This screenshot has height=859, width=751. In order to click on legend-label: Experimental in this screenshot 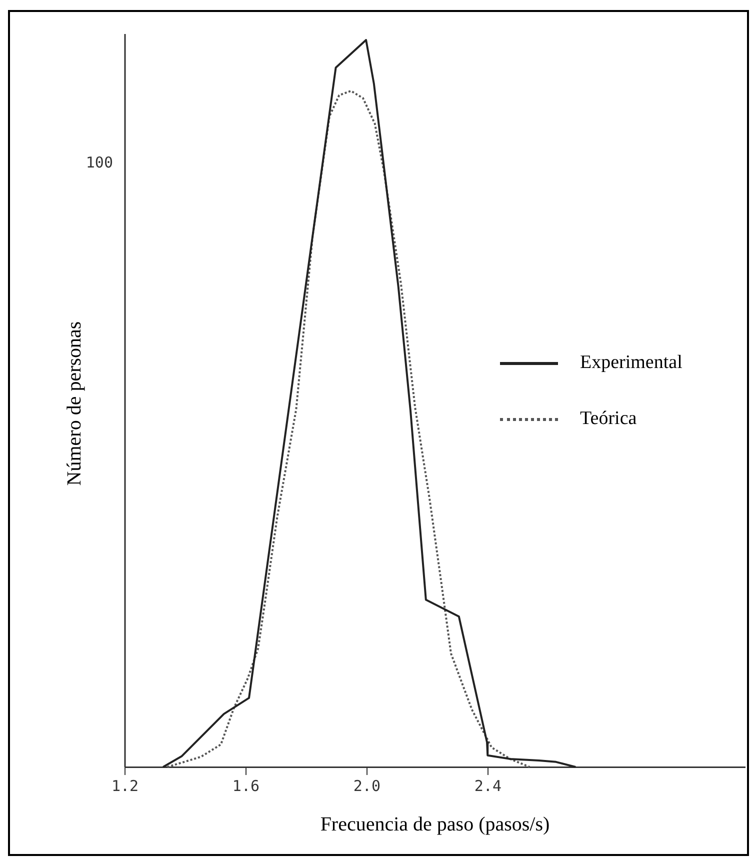, I will do `click(631, 363)`.